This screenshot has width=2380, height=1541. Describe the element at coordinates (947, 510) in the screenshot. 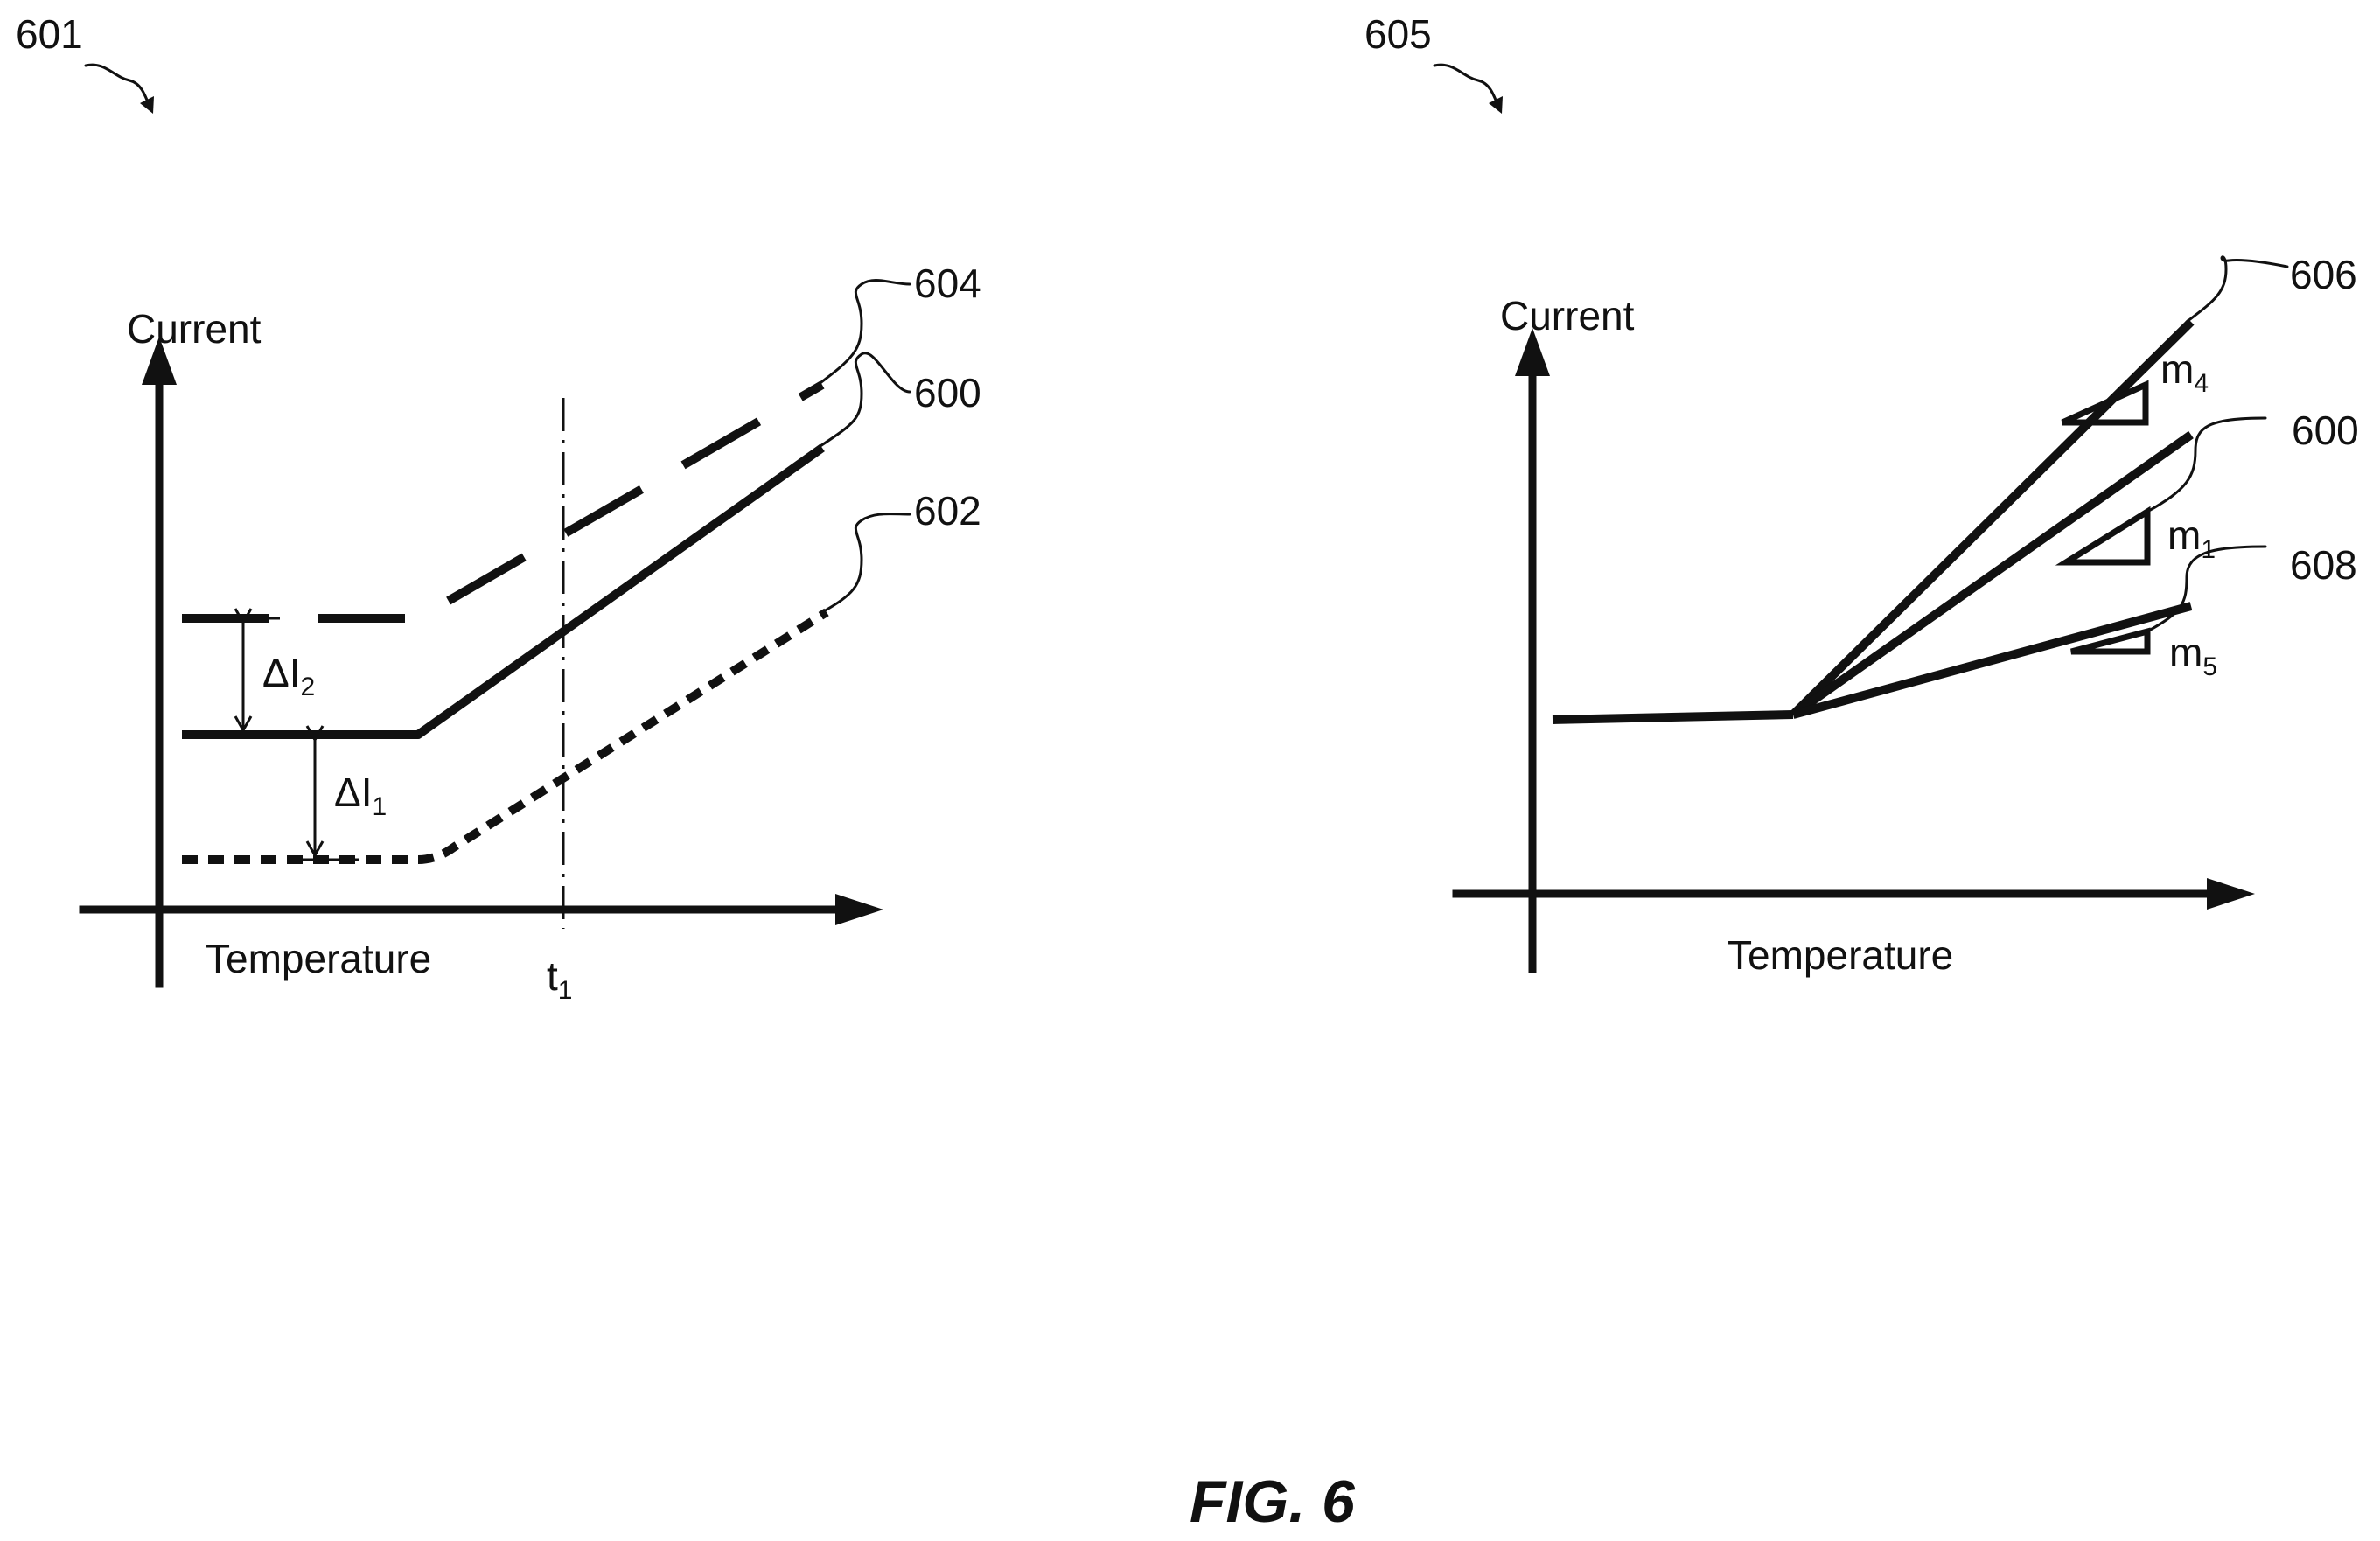

I see `curve-602-ref: 602` at that location.